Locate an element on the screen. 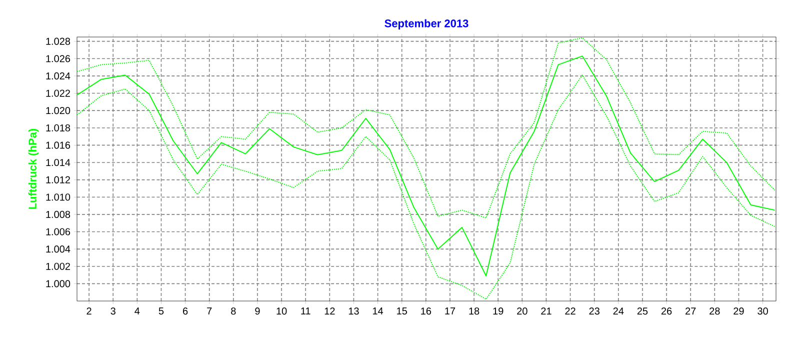 The height and width of the screenshot is (350, 800). x-tick-label: 2 is located at coordinates (89, 311).